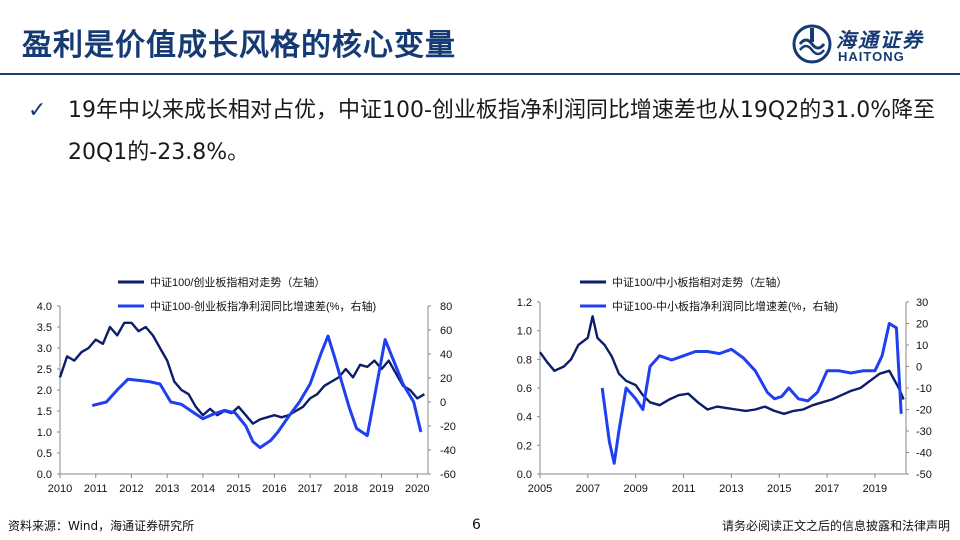 Image resolution: width=960 pixels, height=540 pixels. What do you see at coordinates (524, 446) in the screenshot?
I see `y-left-tick-label: 0.2` at bounding box center [524, 446].